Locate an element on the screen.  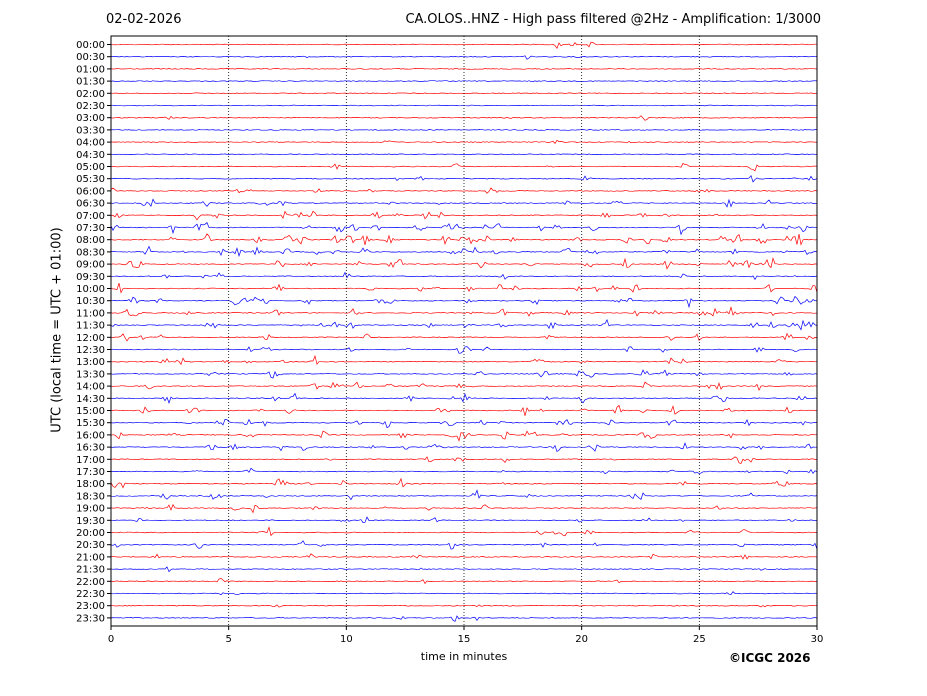
x-tick-label: 5 is located at coordinates (228, 639).